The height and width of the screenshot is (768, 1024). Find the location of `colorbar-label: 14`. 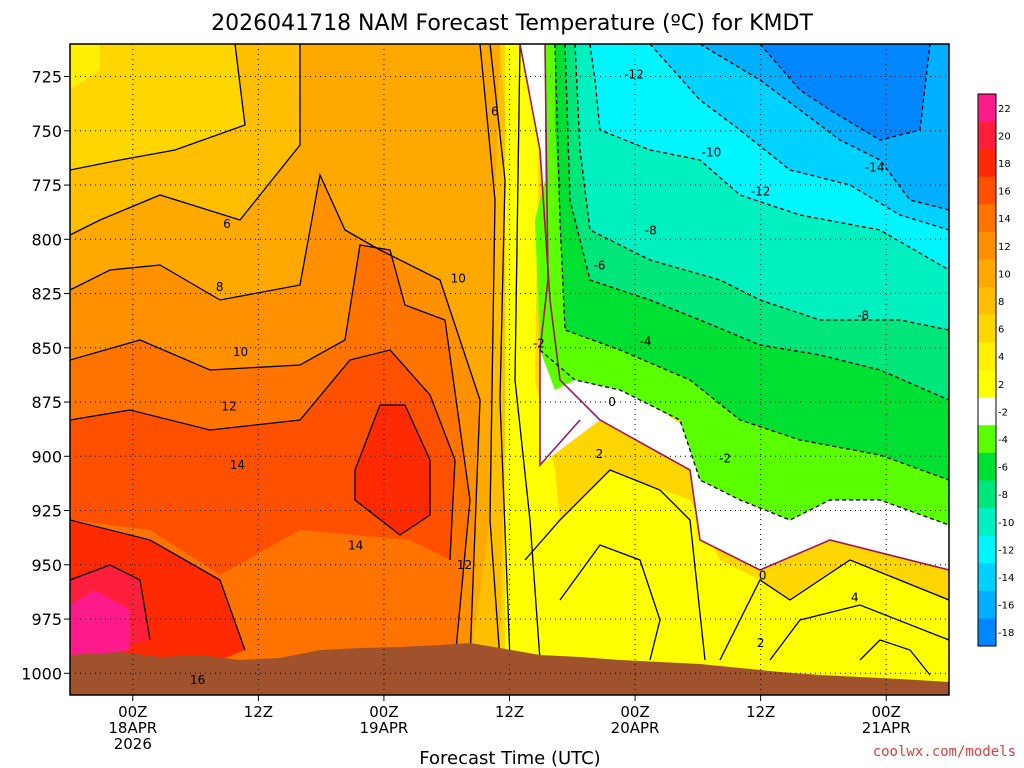

colorbar-label: 14 is located at coordinates (1004, 219).